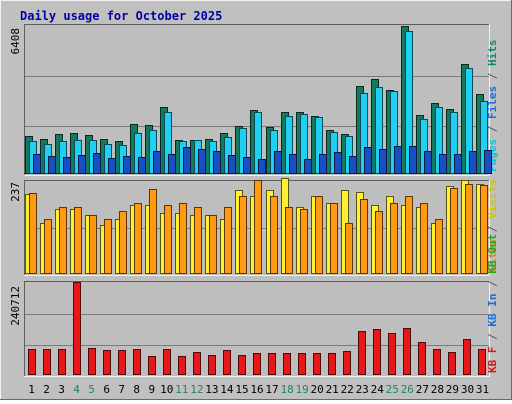 The height and width of the screenshot is (404, 512). What do you see at coordinates (241, 389) in the screenshot?
I see `x-tick-label: 15` at bounding box center [241, 389].